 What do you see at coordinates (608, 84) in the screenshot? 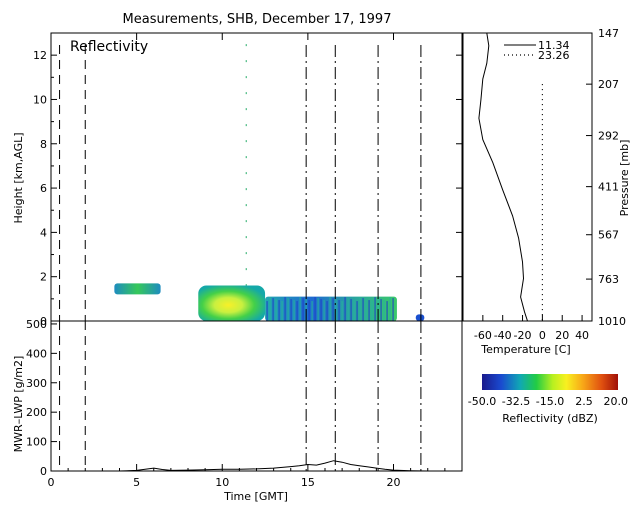
I see `pressure-tick-label: 207` at bounding box center [608, 84].